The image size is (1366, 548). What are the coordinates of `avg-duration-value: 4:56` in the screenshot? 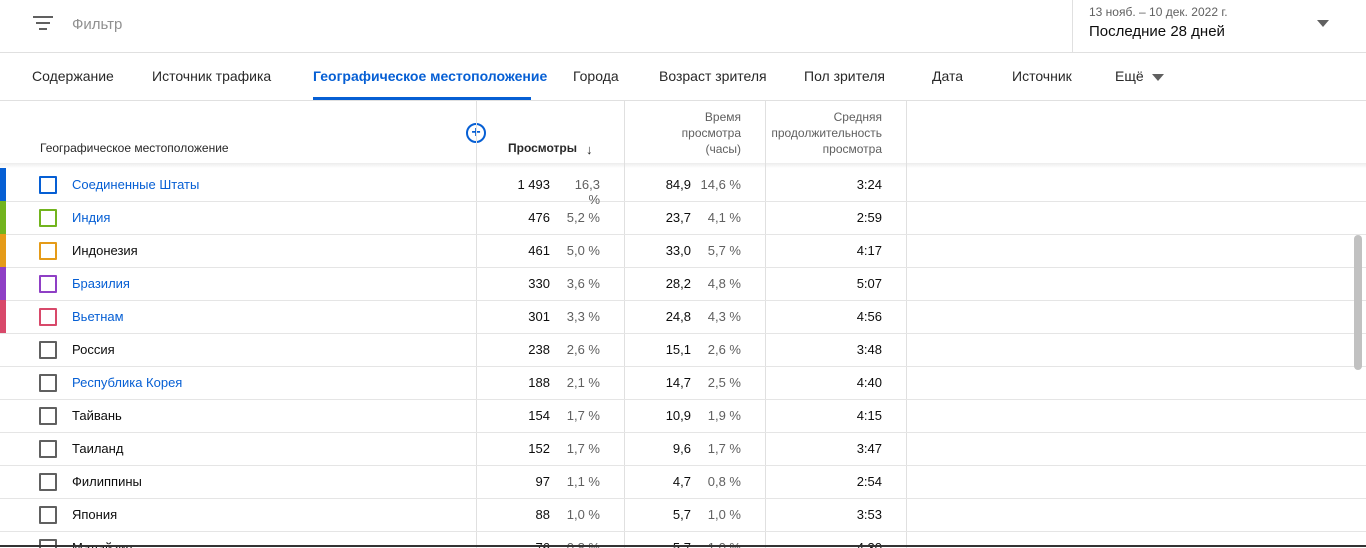 It's located at (869, 316).